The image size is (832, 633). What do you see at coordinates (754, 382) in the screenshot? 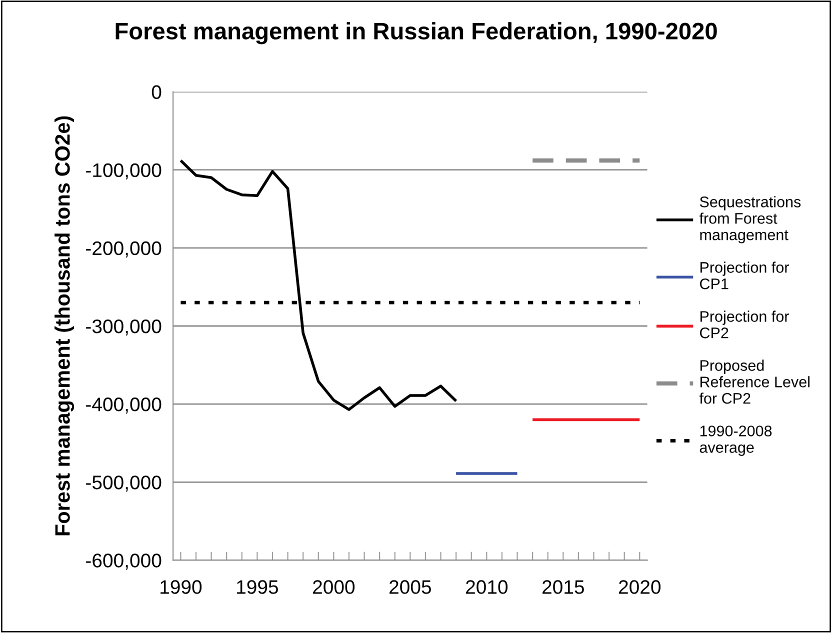
I see `legend-label: Proposed Reference Level for CP2` at bounding box center [754, 382].